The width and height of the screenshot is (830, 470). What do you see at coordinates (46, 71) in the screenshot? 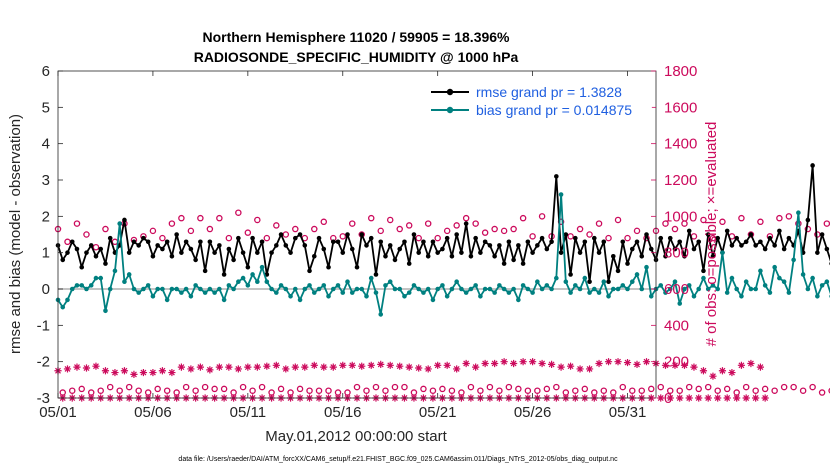
I see `y-tick-label: 6` at bounding box center [46, 71].